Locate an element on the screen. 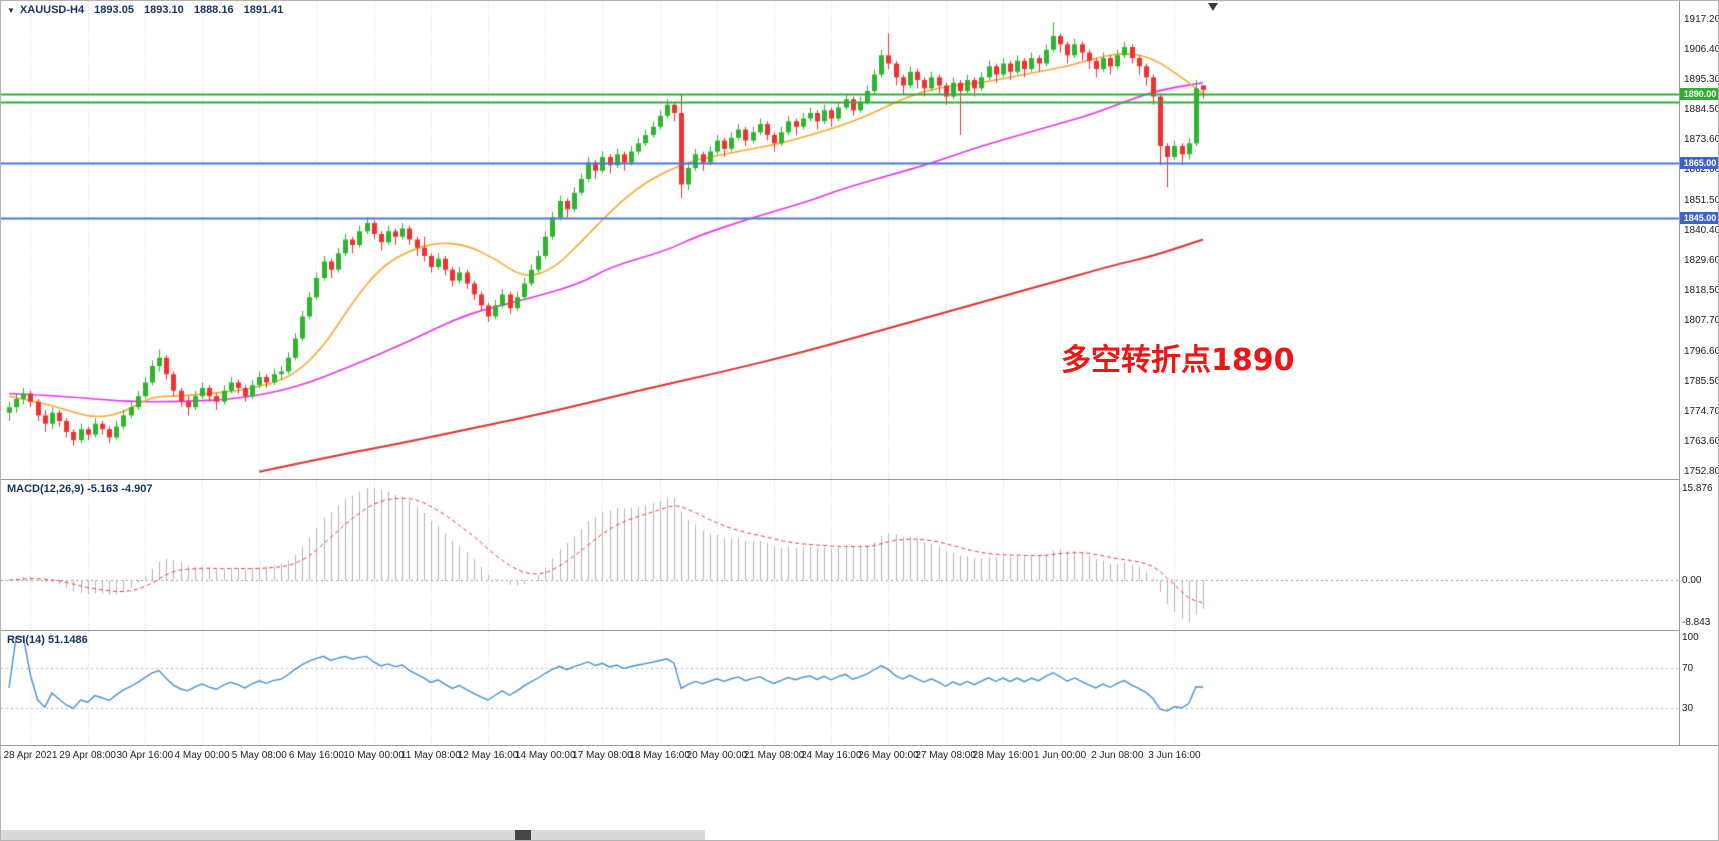  price-axis-label: 1873.60 is located at coordinates (1701, 139).